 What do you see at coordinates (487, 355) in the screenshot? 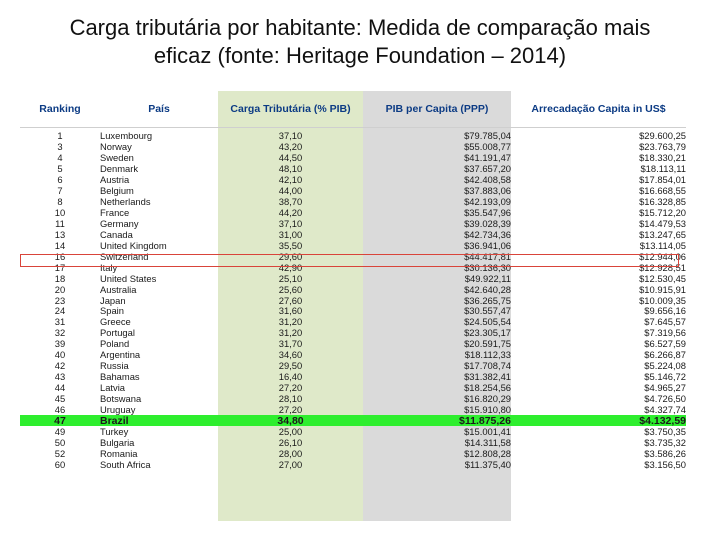
I see `cell-pib-per-capita: $18.112,33` at bounding box center [487, 355].